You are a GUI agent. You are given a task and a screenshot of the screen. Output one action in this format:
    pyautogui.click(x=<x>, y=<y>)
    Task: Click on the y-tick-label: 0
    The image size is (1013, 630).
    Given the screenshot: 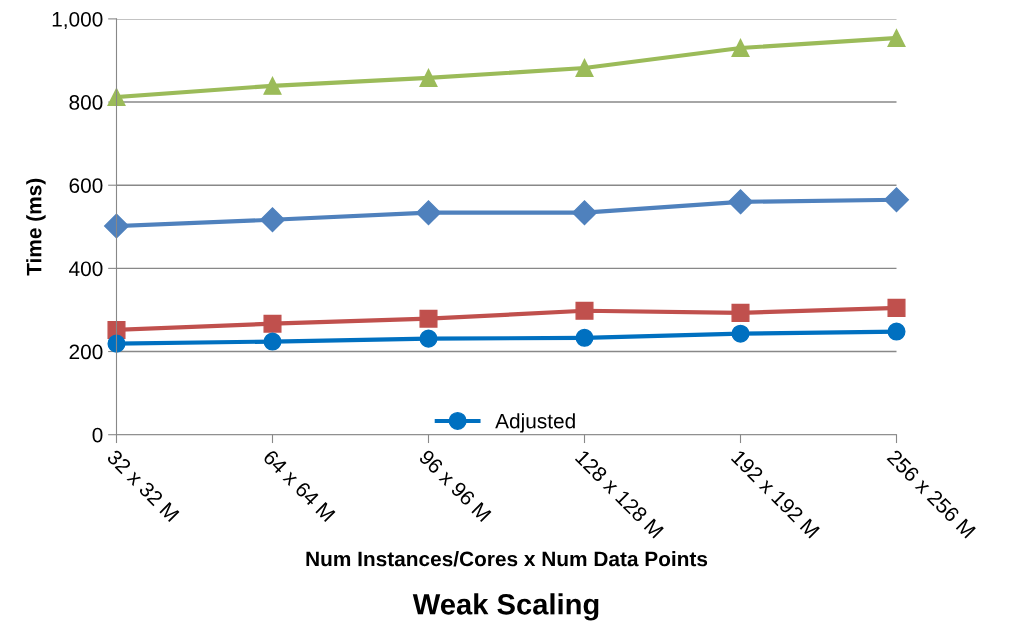 What is the action you would take?
    pyautogui.click(x=97, y=435)
    